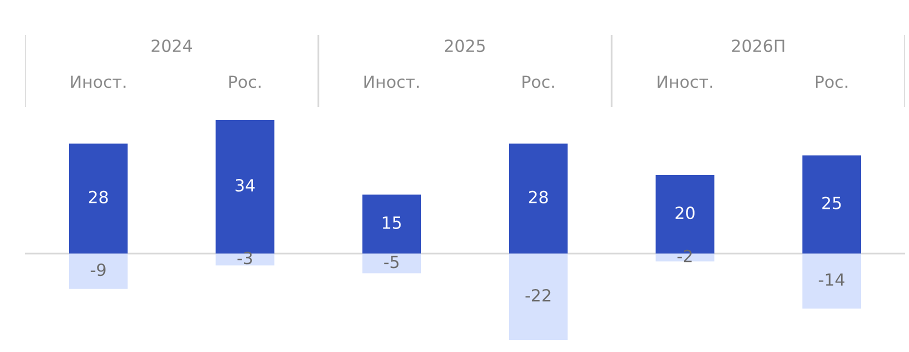 The width and height of the screenshot is (909, 352). Describe the element at coordinates (758, 45) in the screenshot. I see `text: 2026П` at that location.